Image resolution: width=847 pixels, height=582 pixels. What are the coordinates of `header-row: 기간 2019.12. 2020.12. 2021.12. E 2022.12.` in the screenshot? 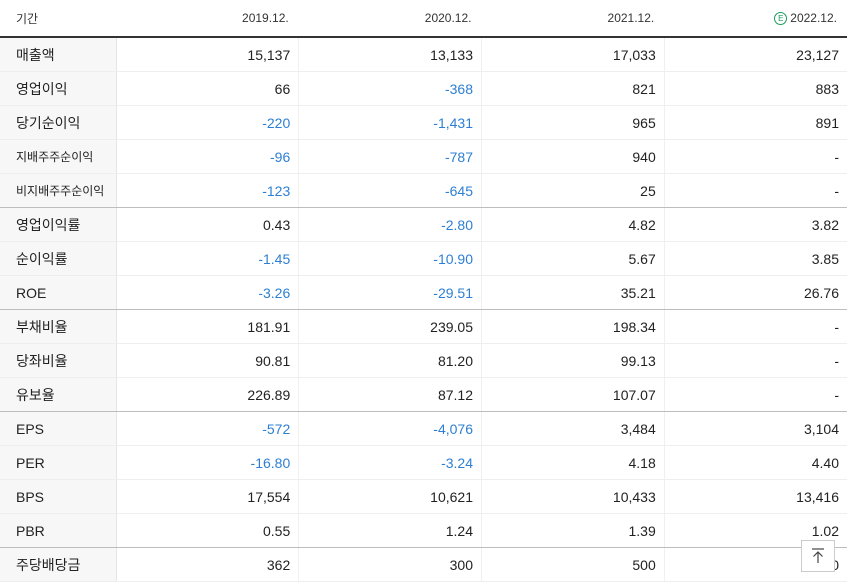 It's located at (423, 19).